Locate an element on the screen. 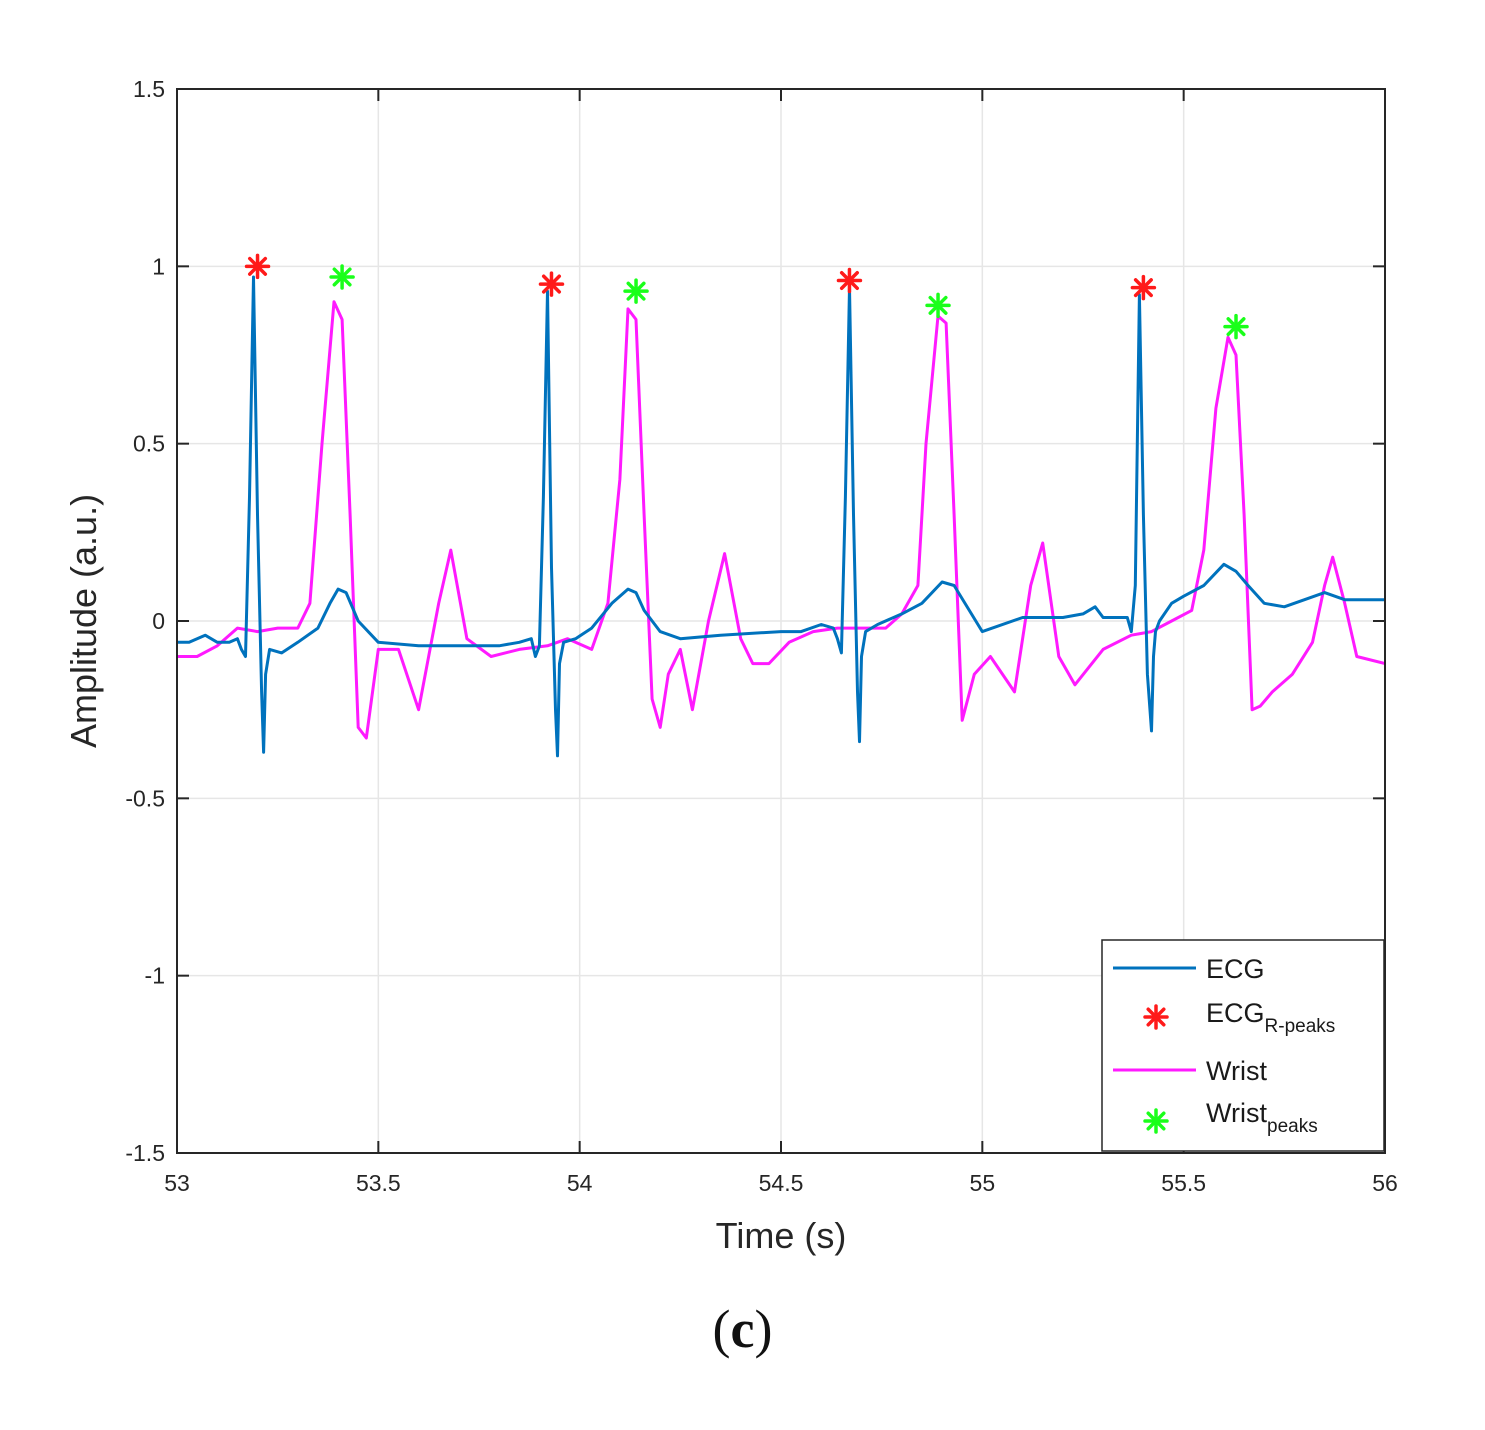  y-tick-label: 1 is located at coordinates (158, 266).